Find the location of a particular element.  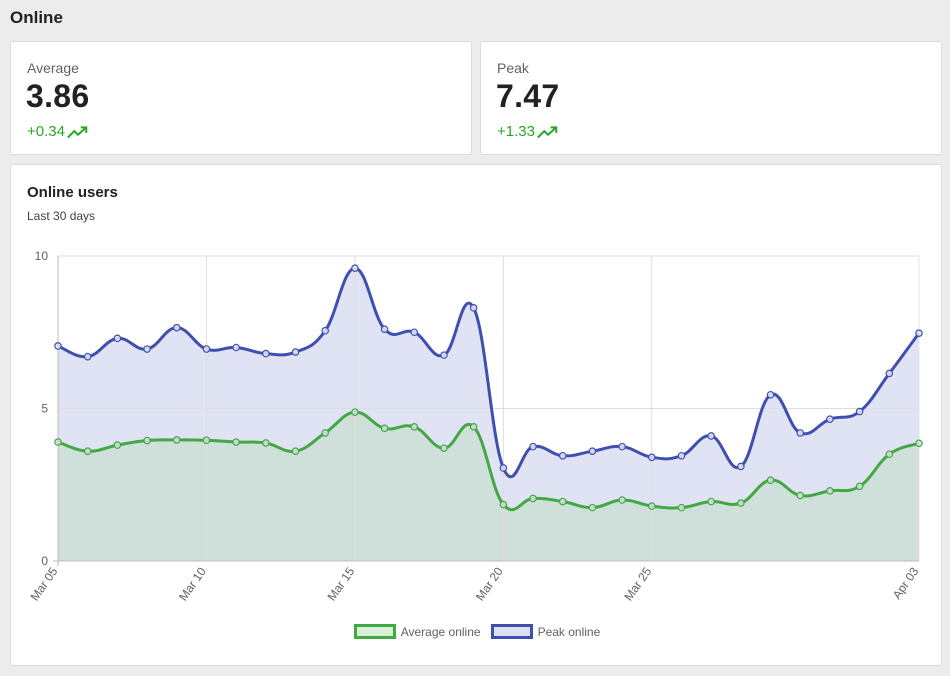

x-tick-label: Mar 20 is located at coordinates (489, 583).